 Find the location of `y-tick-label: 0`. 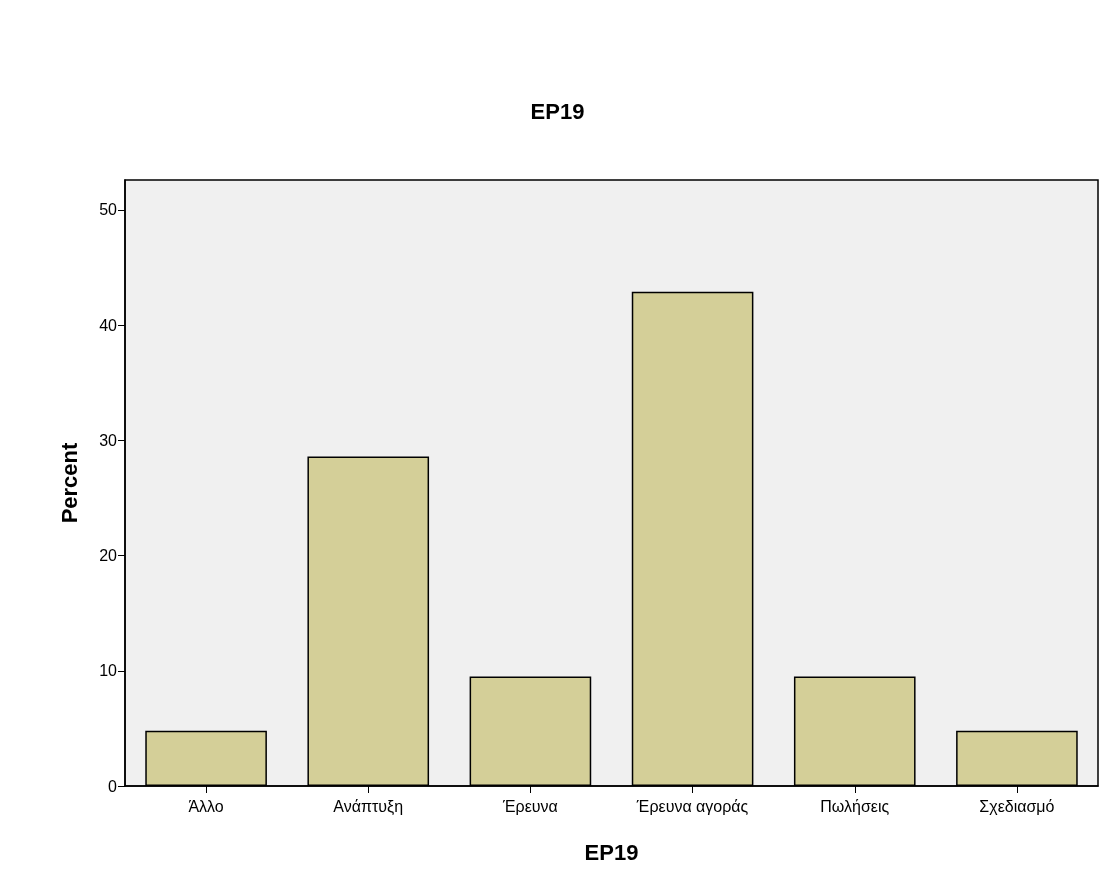

y-tick-label: 0 is located at coordinates (113, 786).